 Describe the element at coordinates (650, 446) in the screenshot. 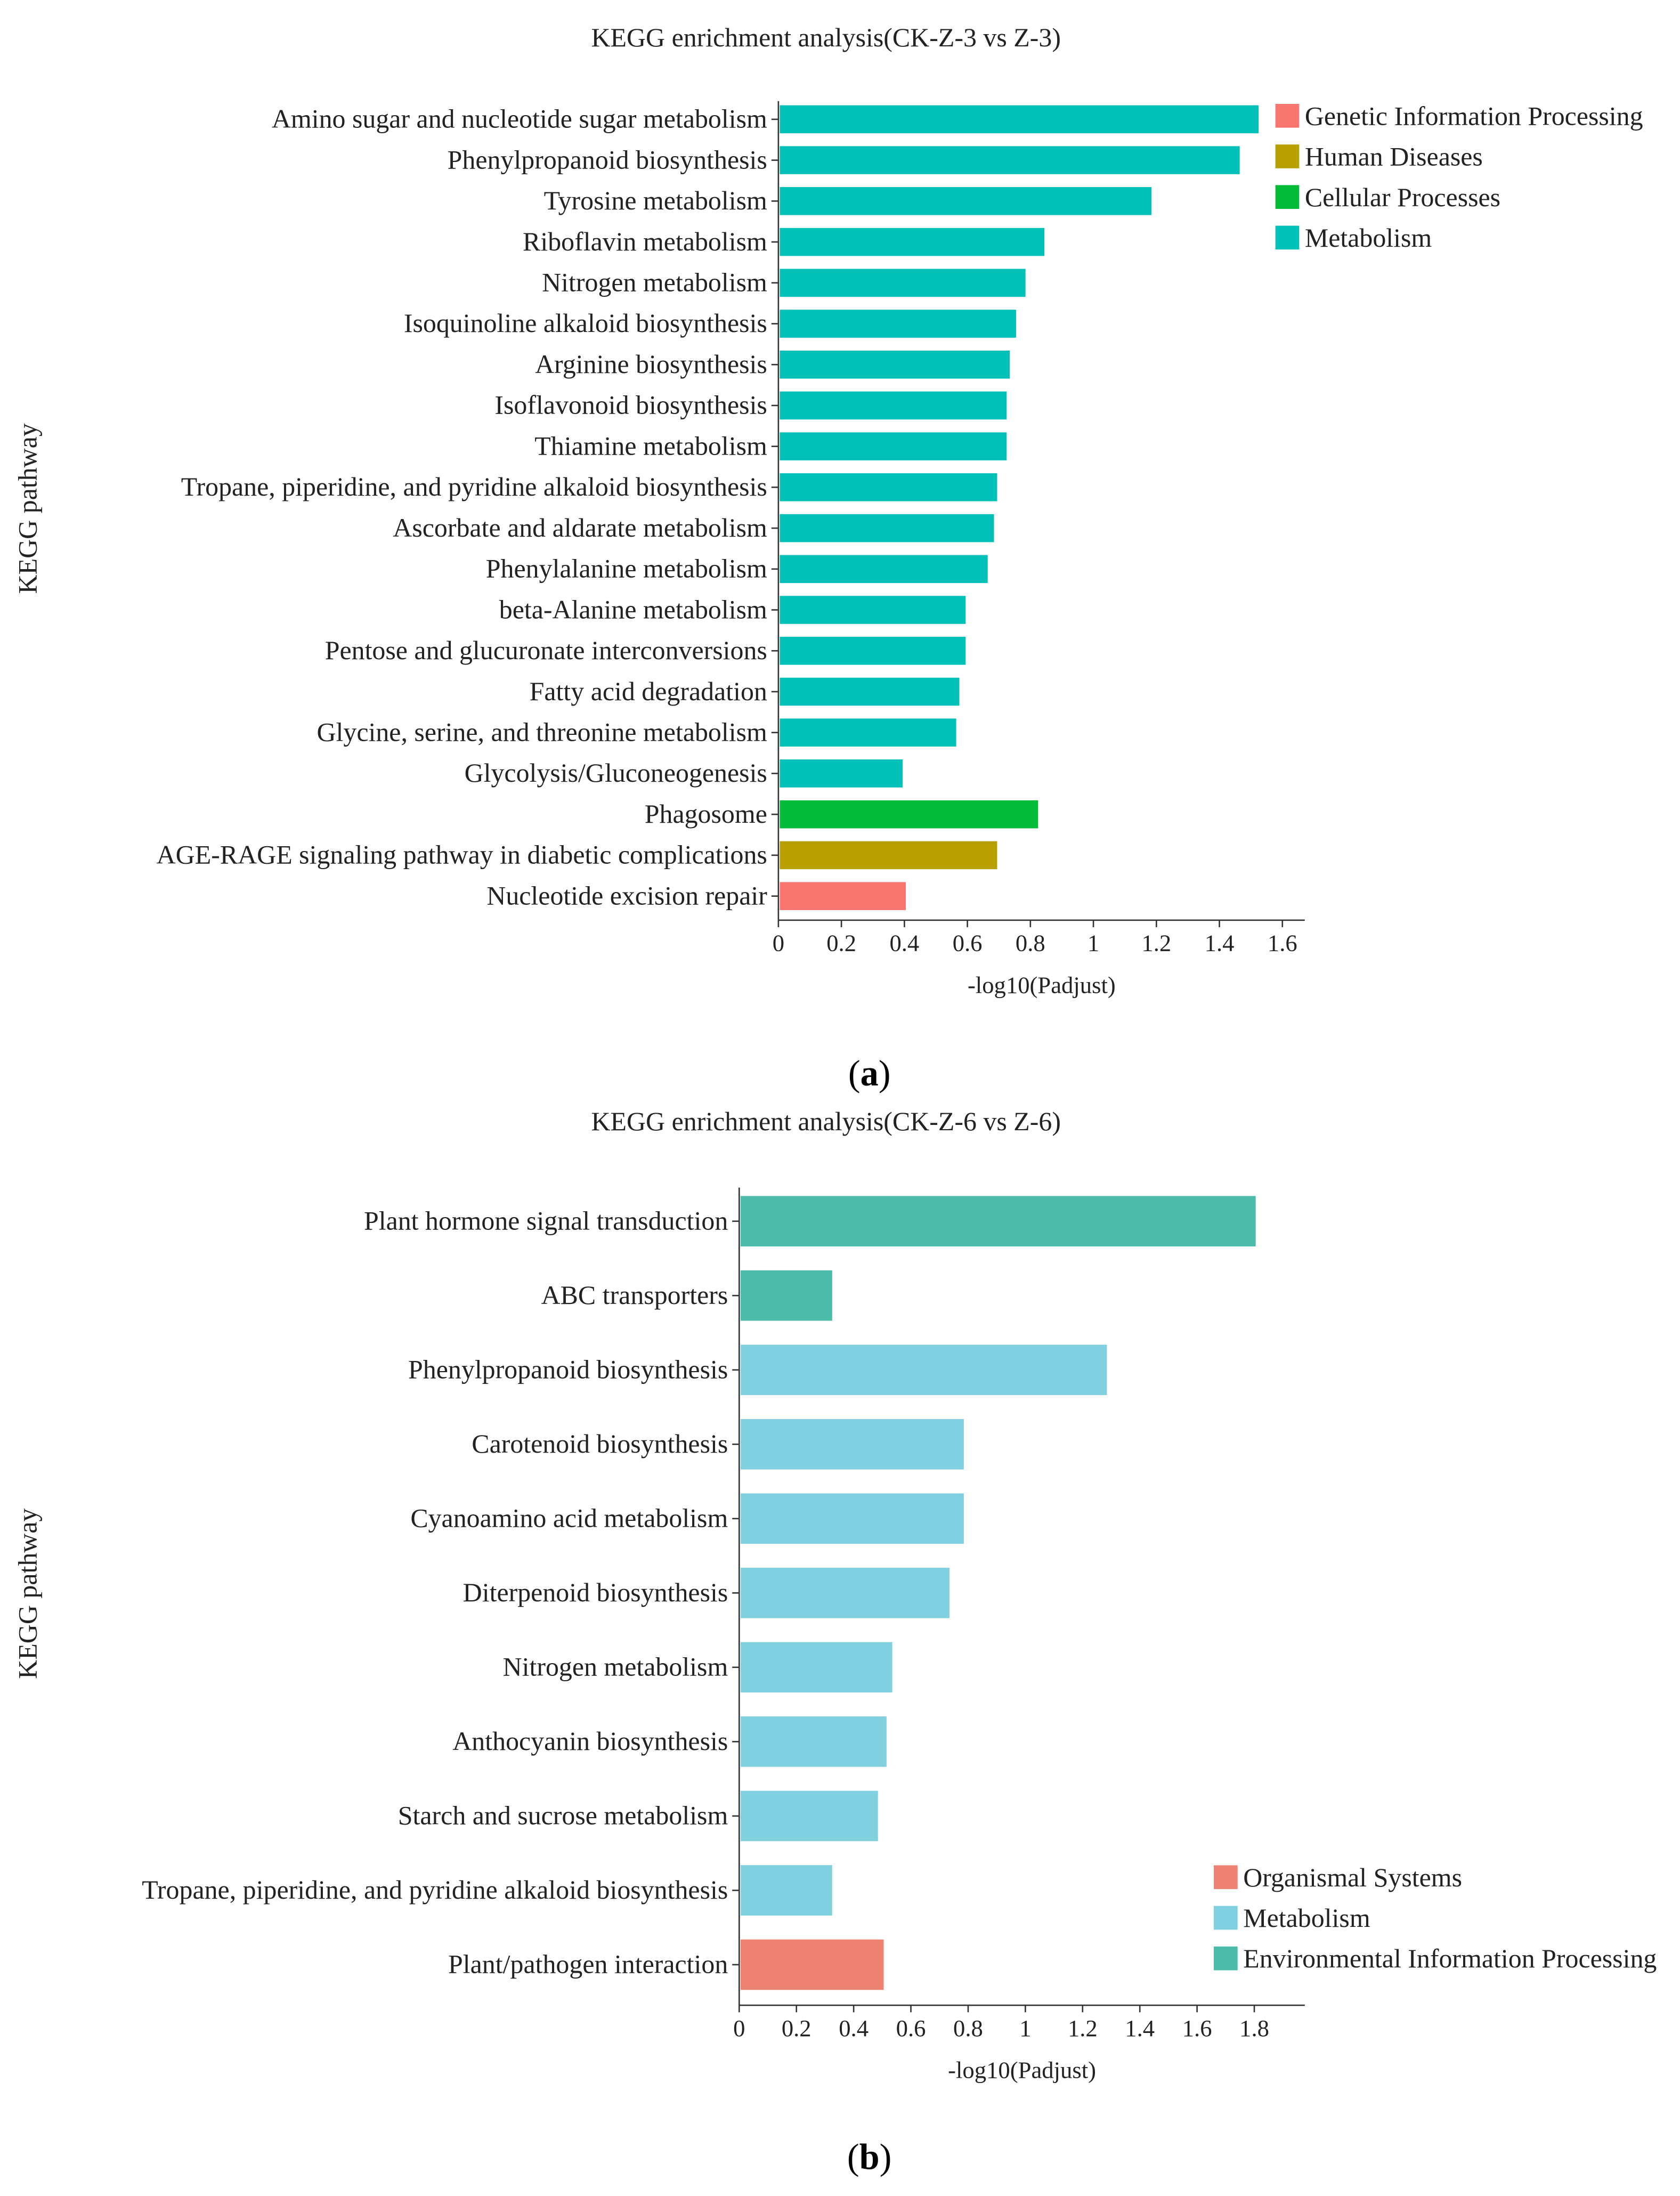

I see `category-label: Thiamine metabolism` at that location.